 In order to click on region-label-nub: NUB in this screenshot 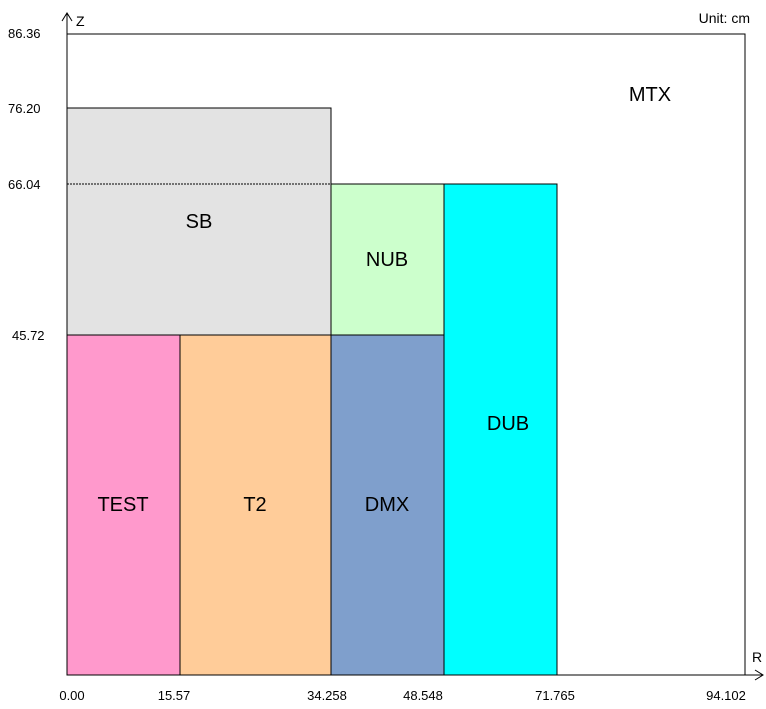, I will do `click(387, 260)`.